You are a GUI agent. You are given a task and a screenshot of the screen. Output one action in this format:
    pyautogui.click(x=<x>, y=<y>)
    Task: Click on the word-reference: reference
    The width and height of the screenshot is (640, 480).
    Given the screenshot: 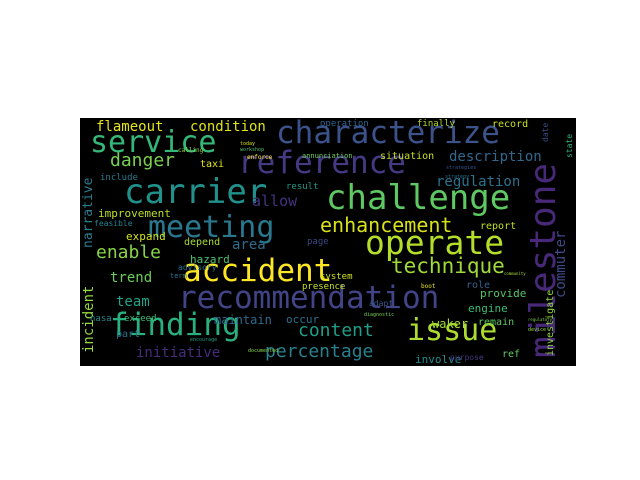 What is the action you would take?
    pyautogui.click(x=322, y=163)
    